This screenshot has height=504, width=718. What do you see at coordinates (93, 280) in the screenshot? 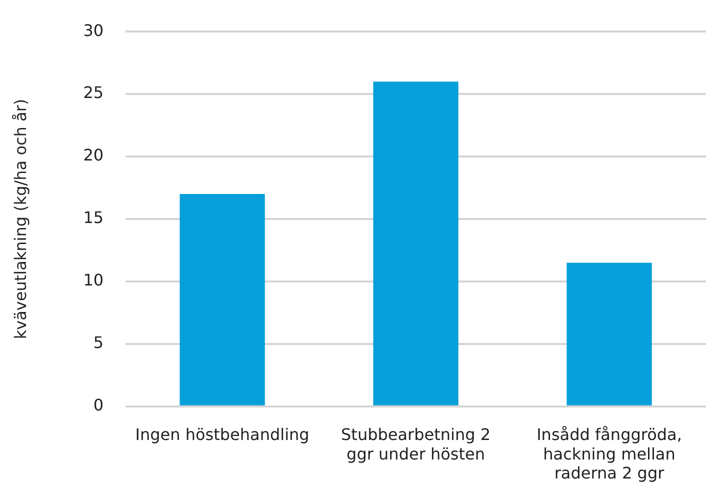
I see `y-tick-label: 10` at bounding box center [93, 280].